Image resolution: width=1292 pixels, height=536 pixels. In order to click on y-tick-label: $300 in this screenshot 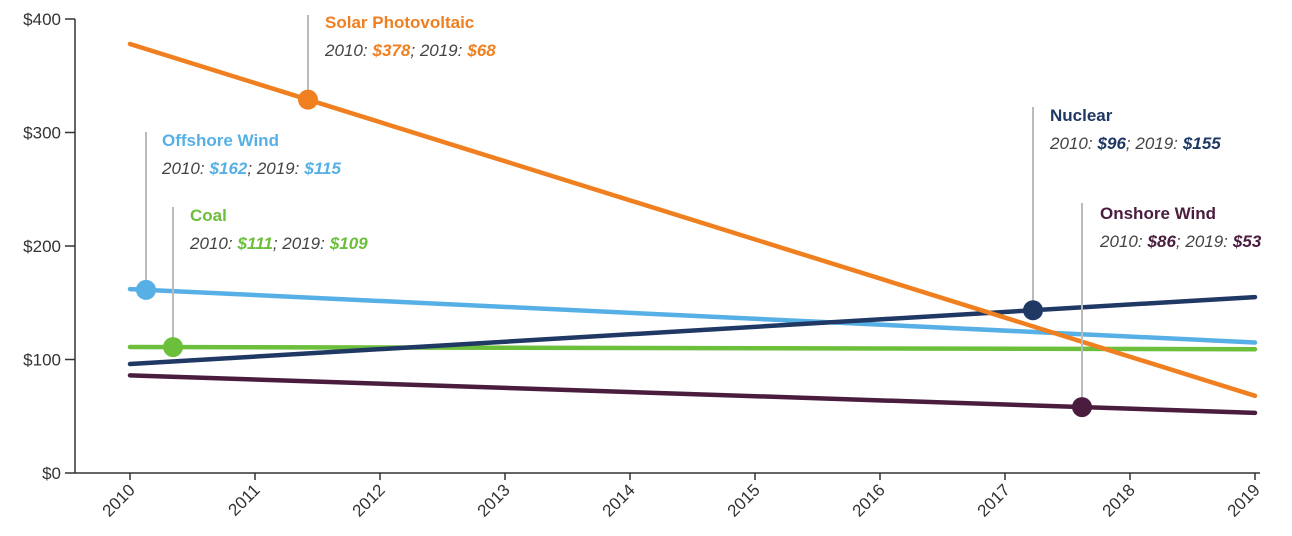, I will do `click(42, 133)`.